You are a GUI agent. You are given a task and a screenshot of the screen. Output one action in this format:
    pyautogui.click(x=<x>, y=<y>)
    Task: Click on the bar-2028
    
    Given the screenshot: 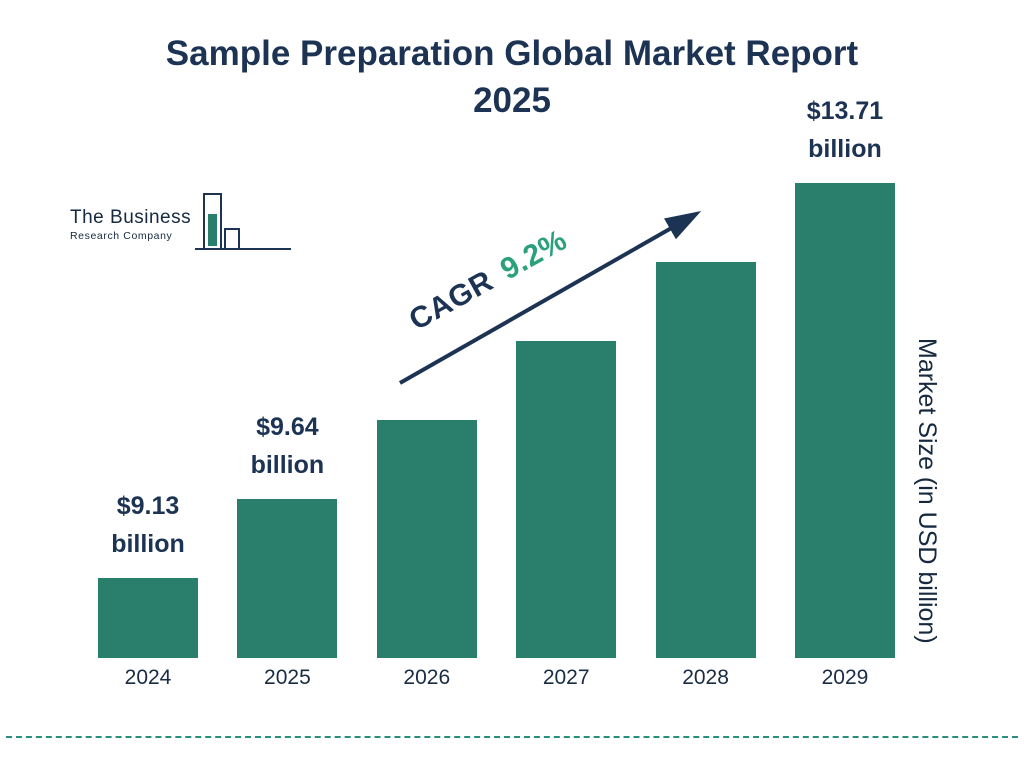 What is the action you would take?
    pyautogui.click(x=705, y=460)
    